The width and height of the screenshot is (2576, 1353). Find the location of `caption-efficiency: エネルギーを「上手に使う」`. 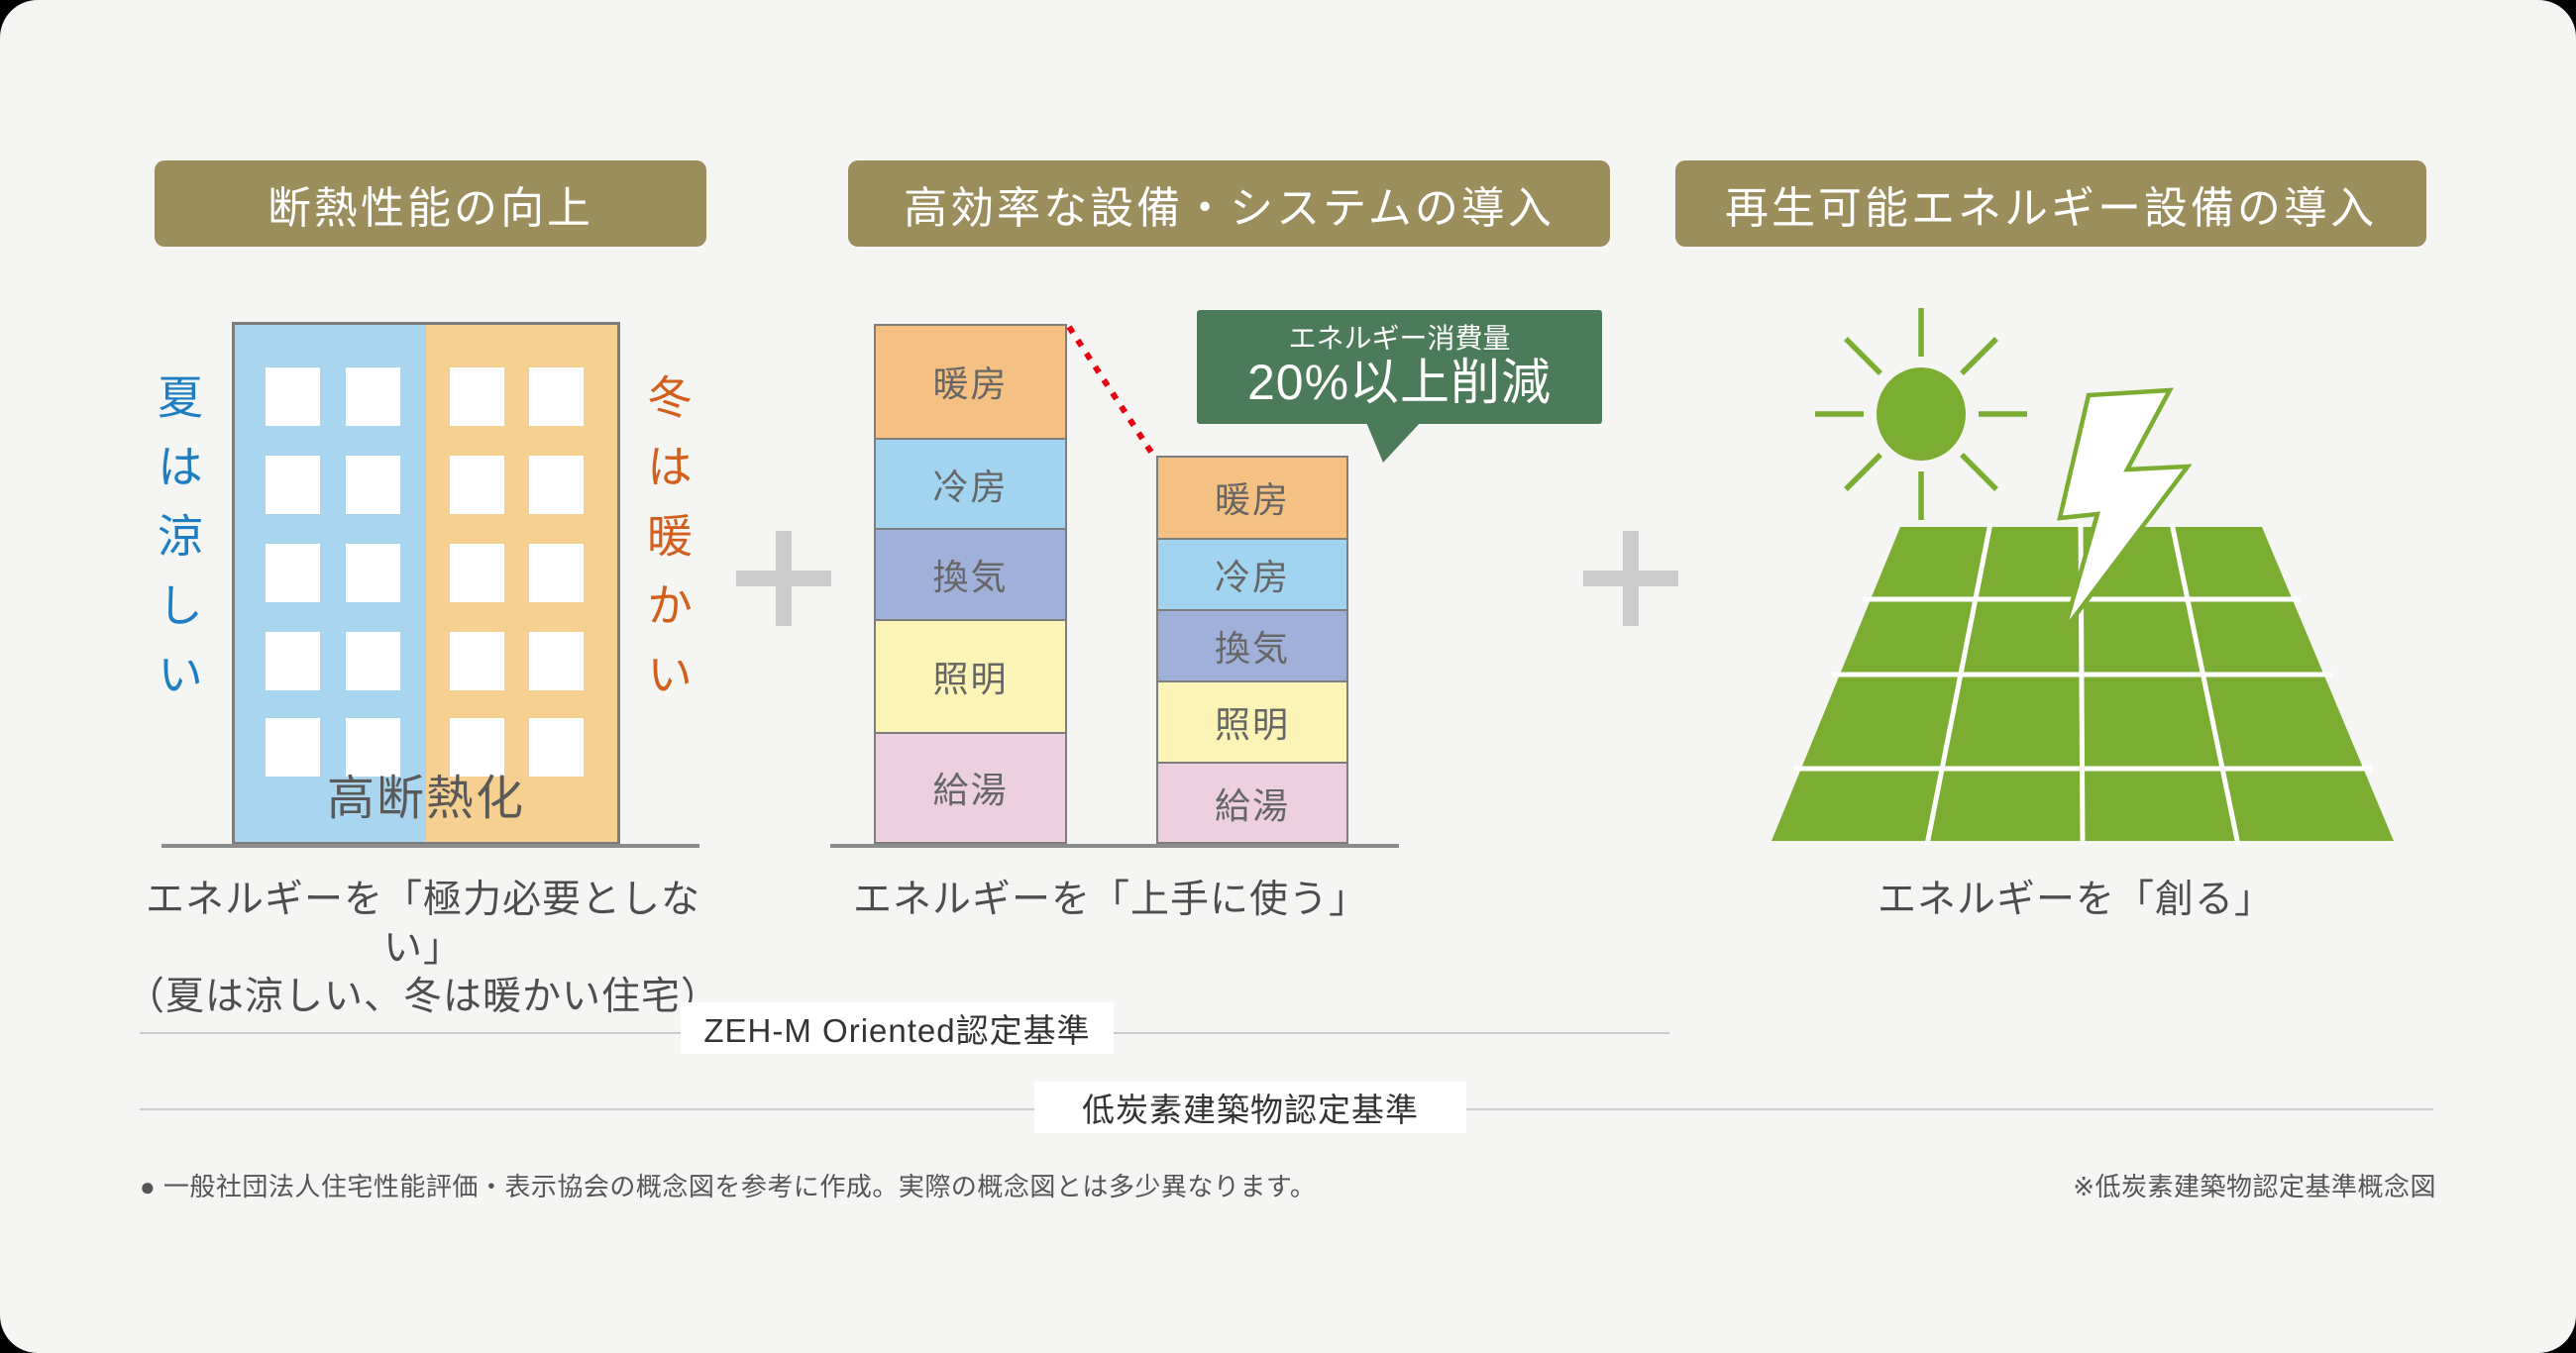

caption-efficiency: エネルギーを「上手に使う」 is located at coordinates (1111, 900).